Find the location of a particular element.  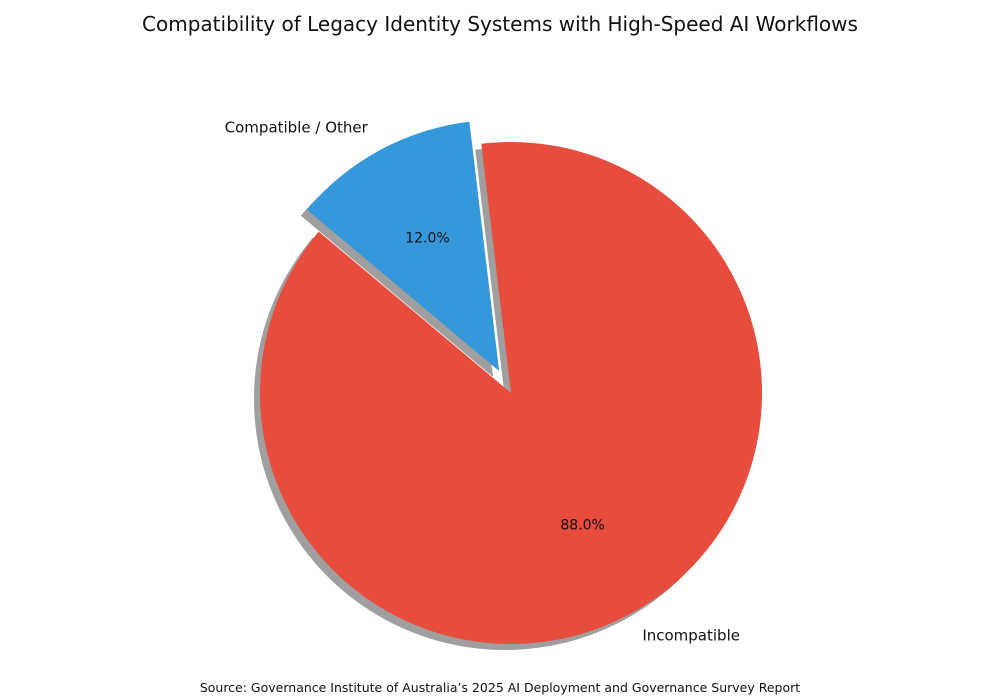

pct-label-compatible-other: 12.0% is located at coordinates (427, 239).